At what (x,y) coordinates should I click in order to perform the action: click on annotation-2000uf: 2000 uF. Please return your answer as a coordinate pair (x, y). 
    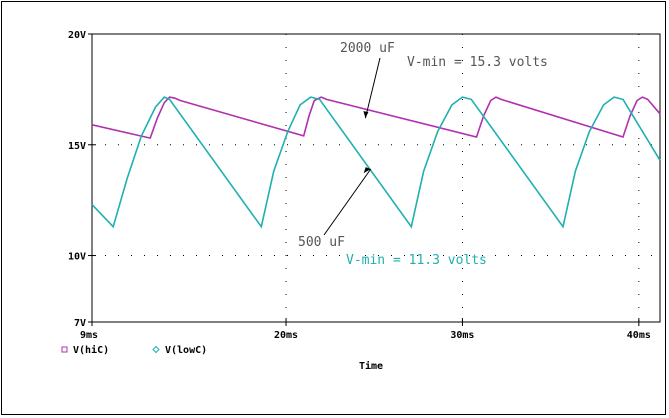
    Looking at the image, I should click on (367, 48).